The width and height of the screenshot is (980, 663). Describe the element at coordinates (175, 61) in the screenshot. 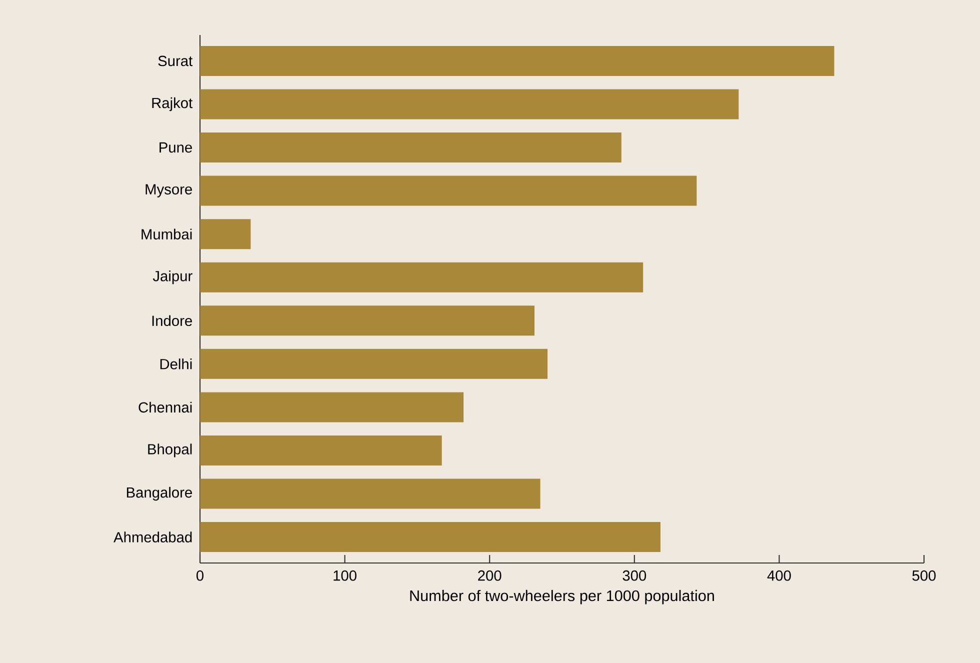

I see `y-tick-label: Surat` at that location.